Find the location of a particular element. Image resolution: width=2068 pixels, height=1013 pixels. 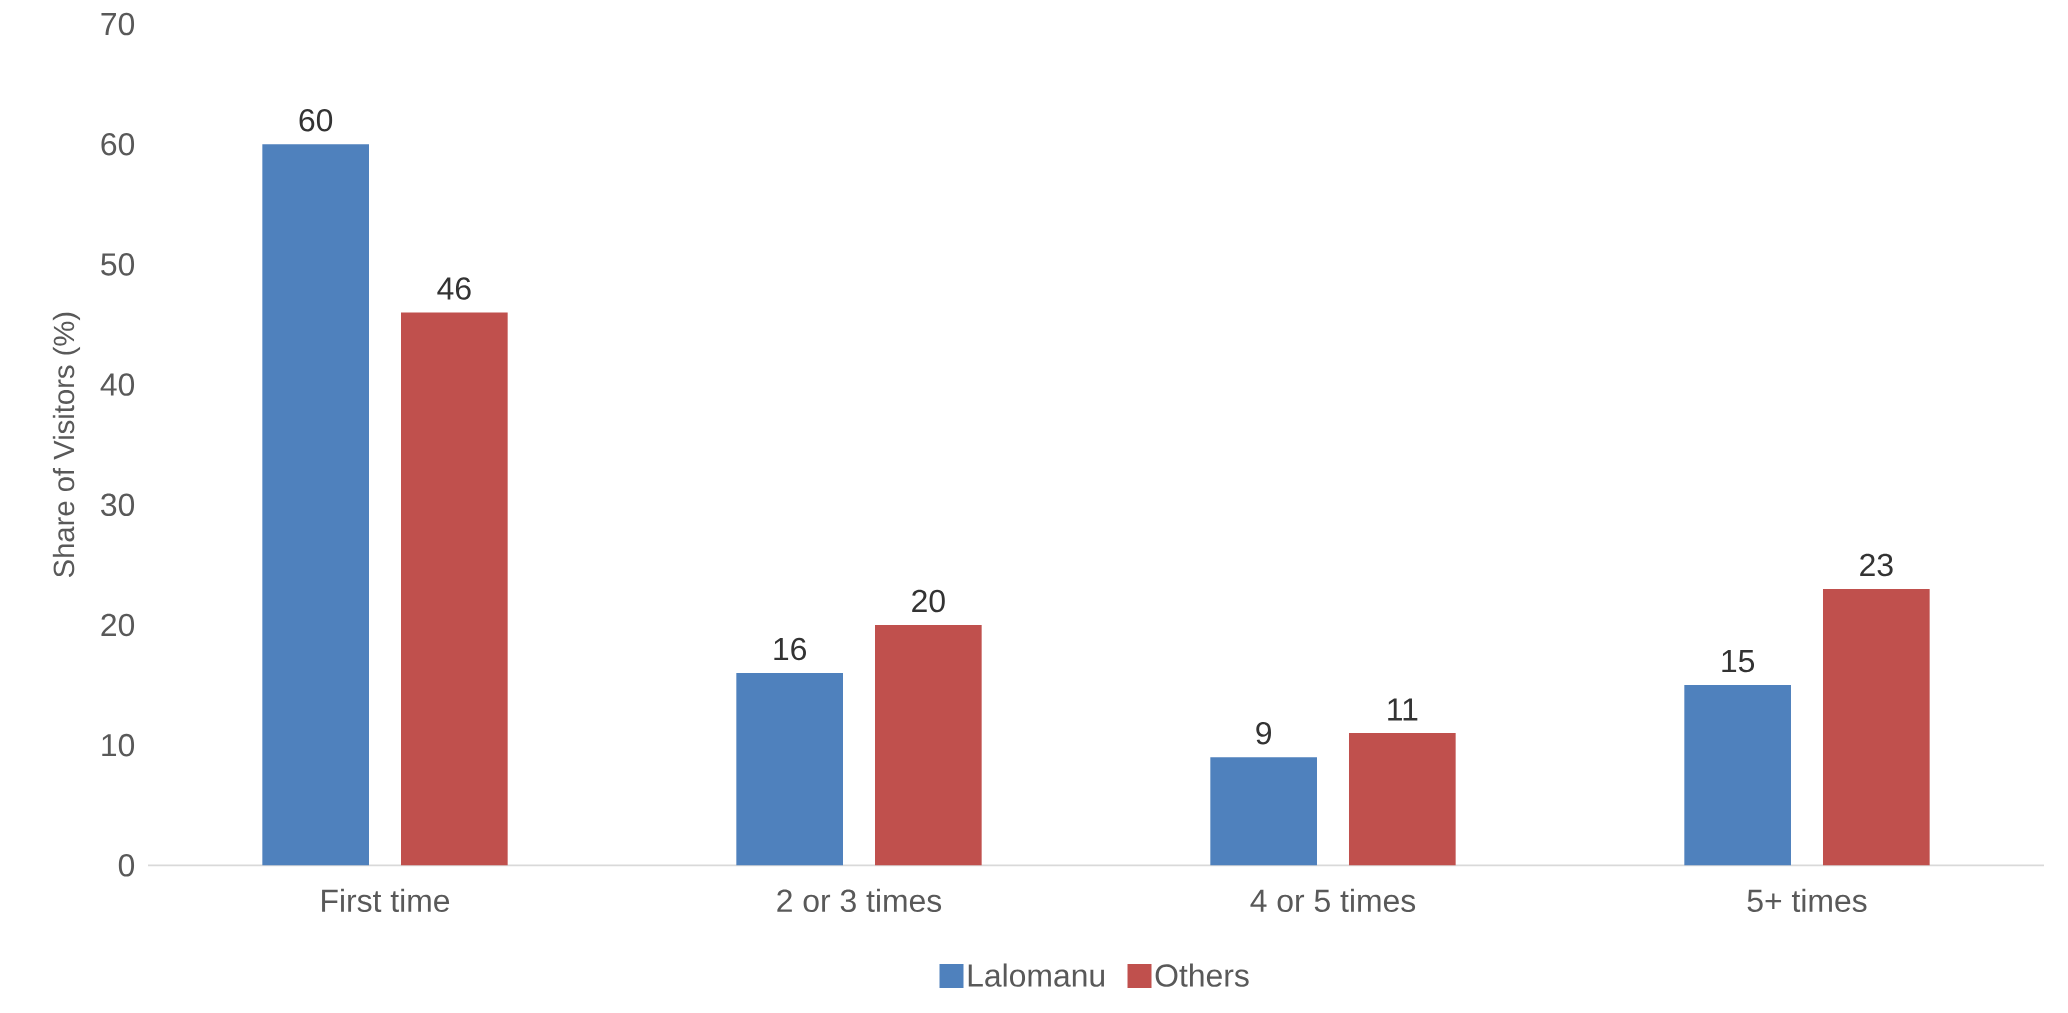

data-label: 46 is located at coordinates (454, 288).